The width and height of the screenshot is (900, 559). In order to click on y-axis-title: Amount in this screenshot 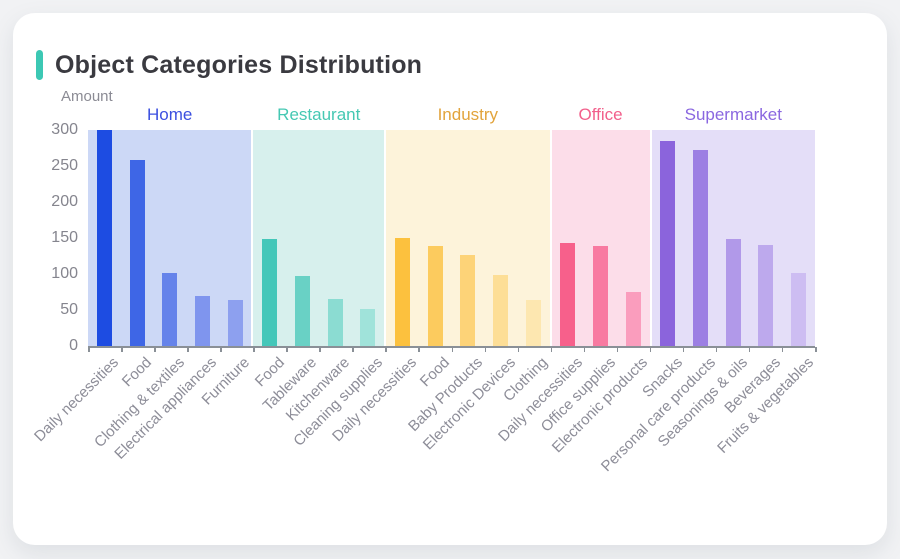, I will do `click(87, 96)`.